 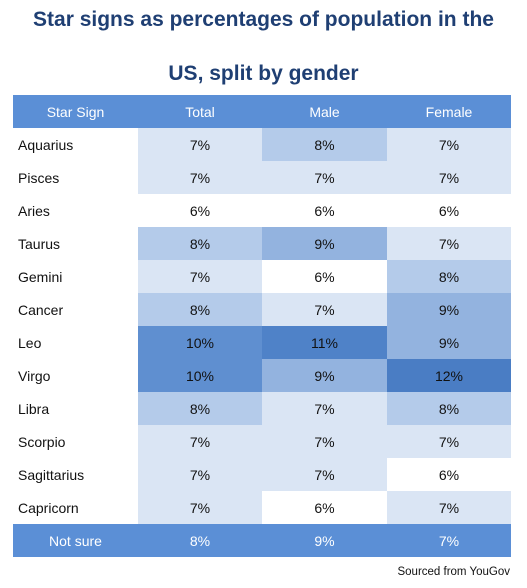 What do you see at coordinates (453, 572) in the screenshot?
I see `source-note: Sourced from YouGov` at bounding box center [453, 572].